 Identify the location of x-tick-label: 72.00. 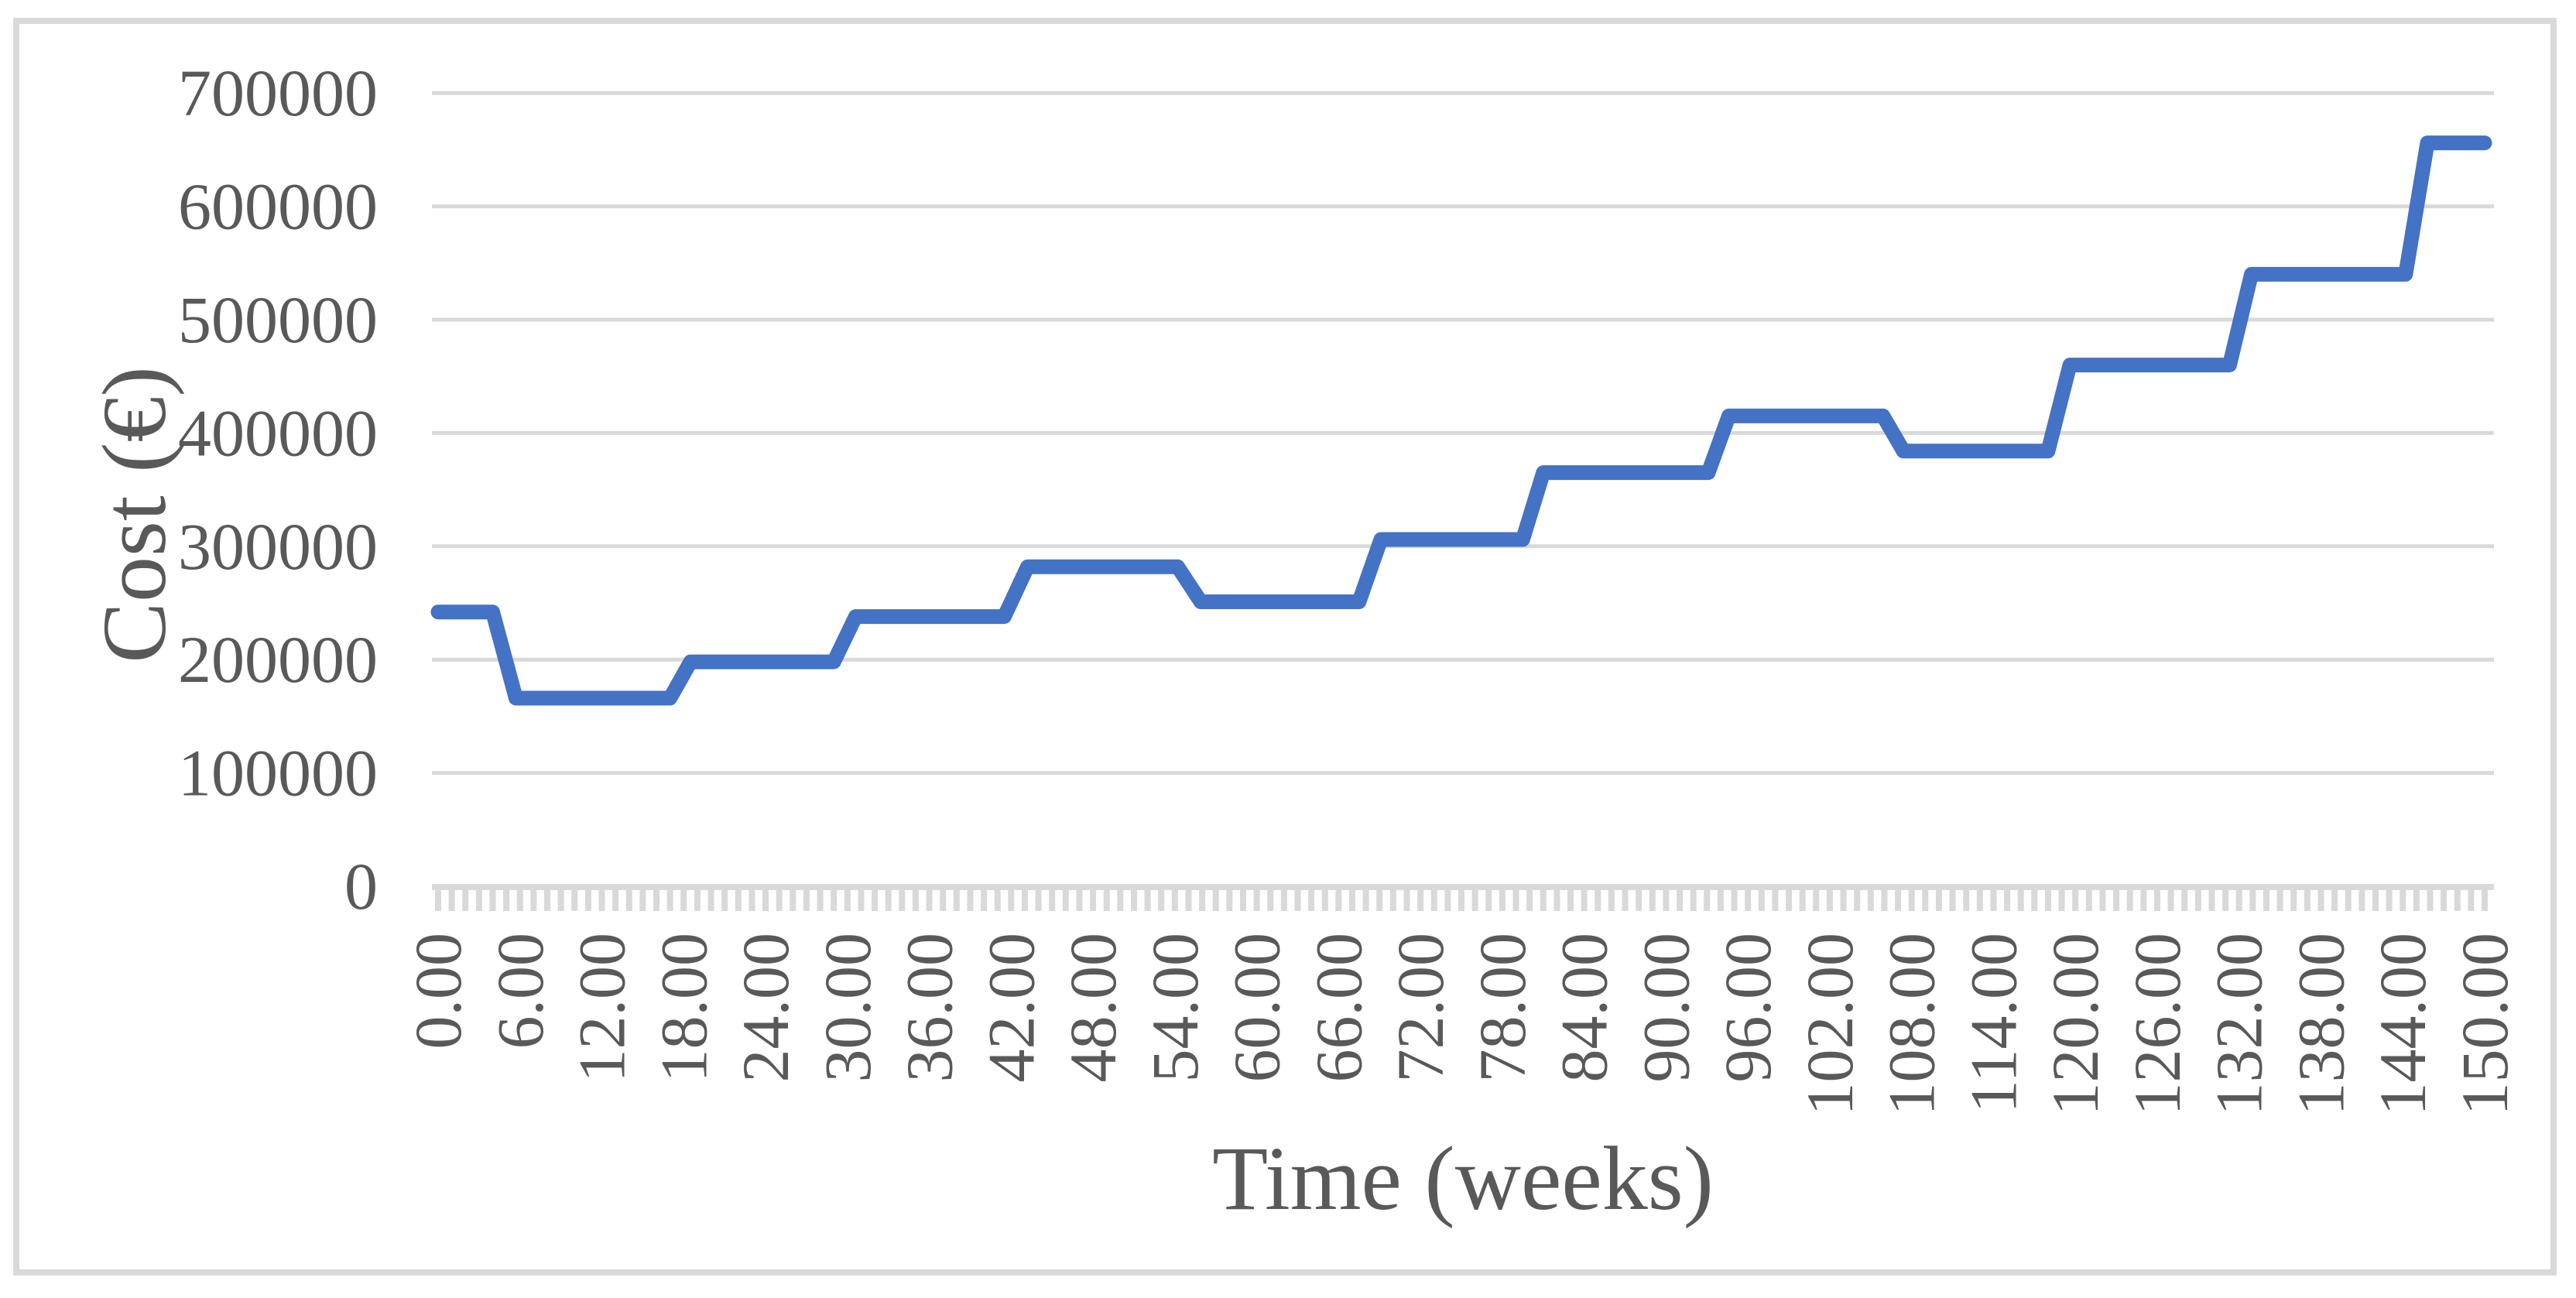
(1420, 1008).